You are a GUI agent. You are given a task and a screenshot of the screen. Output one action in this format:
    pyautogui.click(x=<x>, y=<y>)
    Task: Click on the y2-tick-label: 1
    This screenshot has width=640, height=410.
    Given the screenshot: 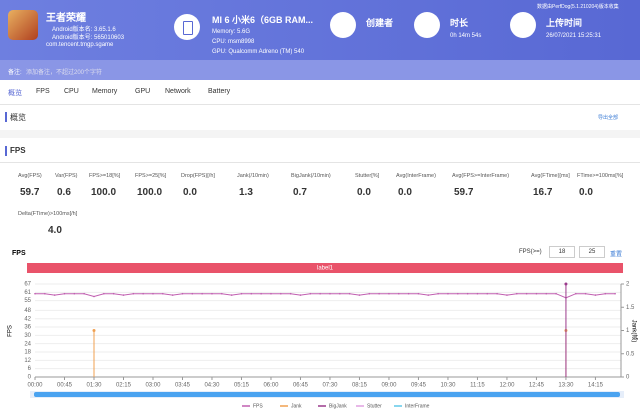 What is the action you would take?
    pyautogui.click(x=628, y=331)
    